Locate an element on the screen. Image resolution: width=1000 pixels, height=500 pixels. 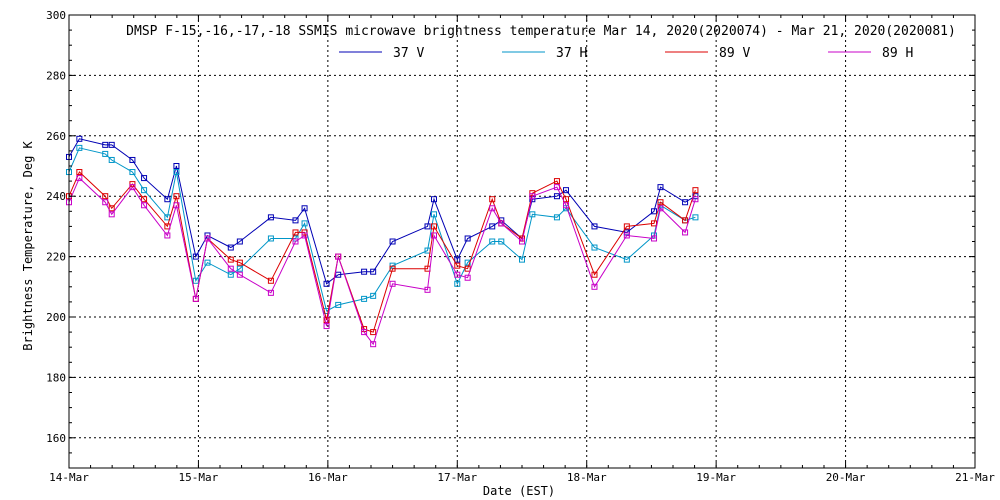
y-tick-label: 260 is located at coordinates (56, 136).